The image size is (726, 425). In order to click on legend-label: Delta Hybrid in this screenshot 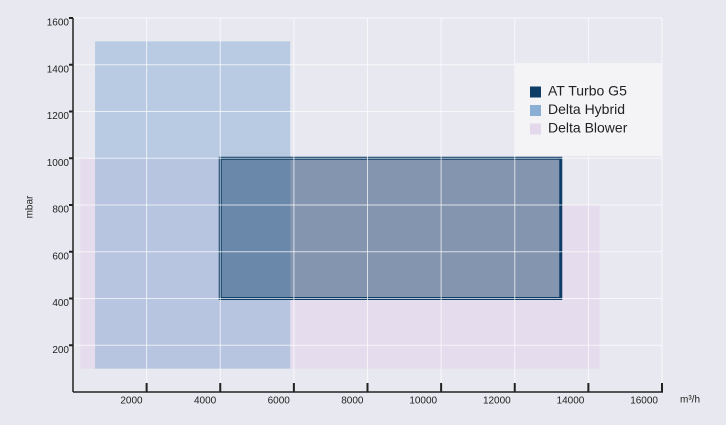, I will do `click(586, 109)`.